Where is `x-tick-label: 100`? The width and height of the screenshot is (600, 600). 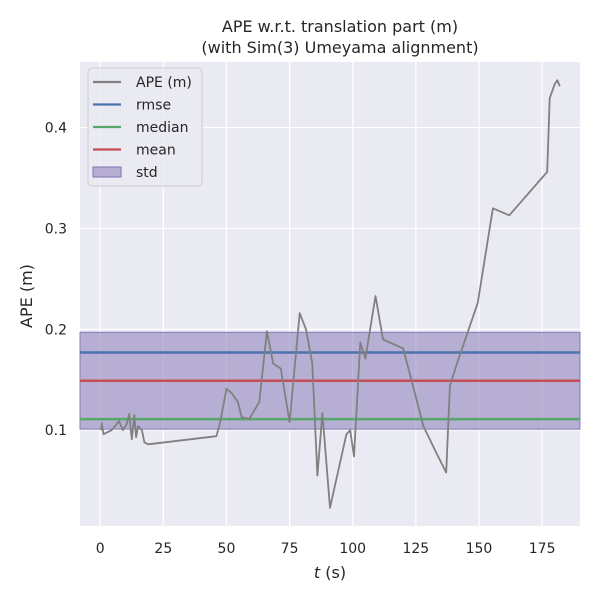
x-tick-label: 100 is located at coordinates (352, 549).